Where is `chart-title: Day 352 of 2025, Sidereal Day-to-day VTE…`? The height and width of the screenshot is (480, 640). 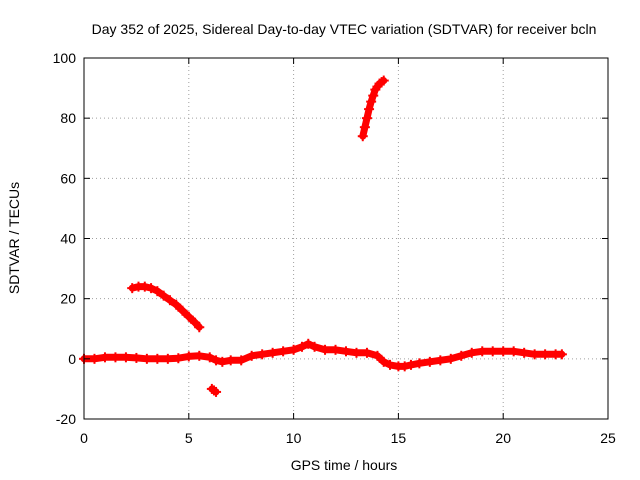 chart-title: Day 352 of 2025, Sidereal Day-to-day VTE… is located at coordinates (344, 29).